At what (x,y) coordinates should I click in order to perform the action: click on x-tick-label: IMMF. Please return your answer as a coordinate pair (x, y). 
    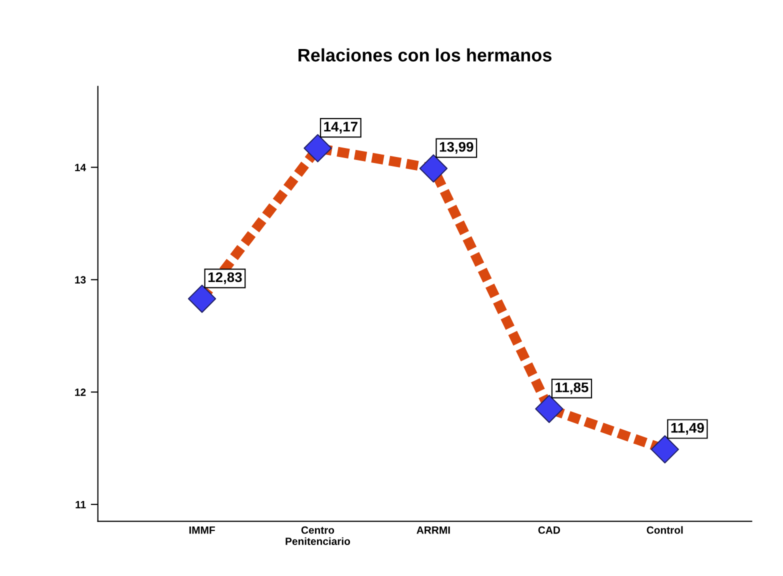
    Looking at the image, I should click on (202, 530).